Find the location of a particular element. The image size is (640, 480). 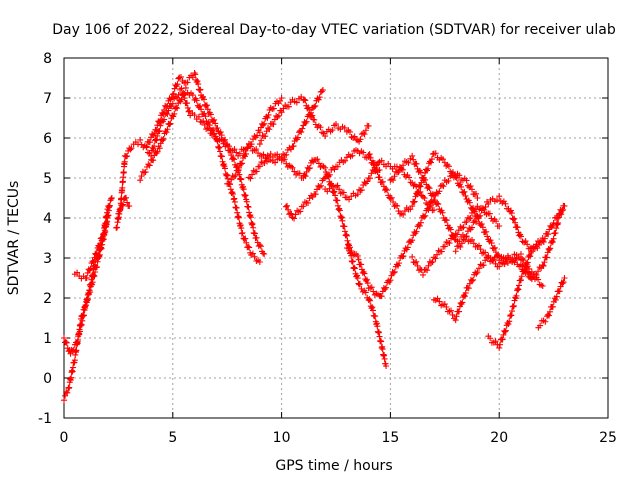

x-tick-label: 10 is located at coordinates (282, 438).